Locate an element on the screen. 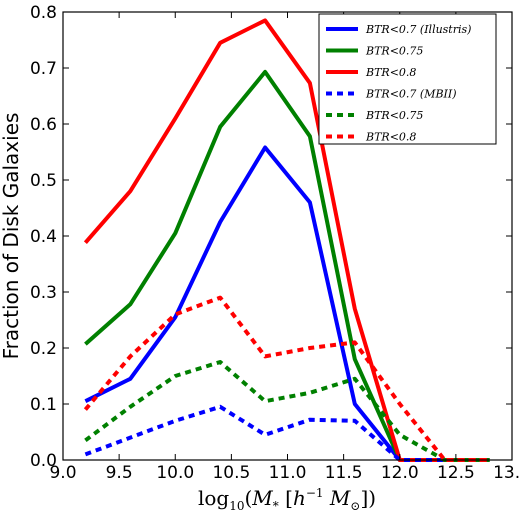 Image resolution: width=520 pixels, height=522 pixels. x-tick-label-2: 10.0 is located at coordinates (175, 473).